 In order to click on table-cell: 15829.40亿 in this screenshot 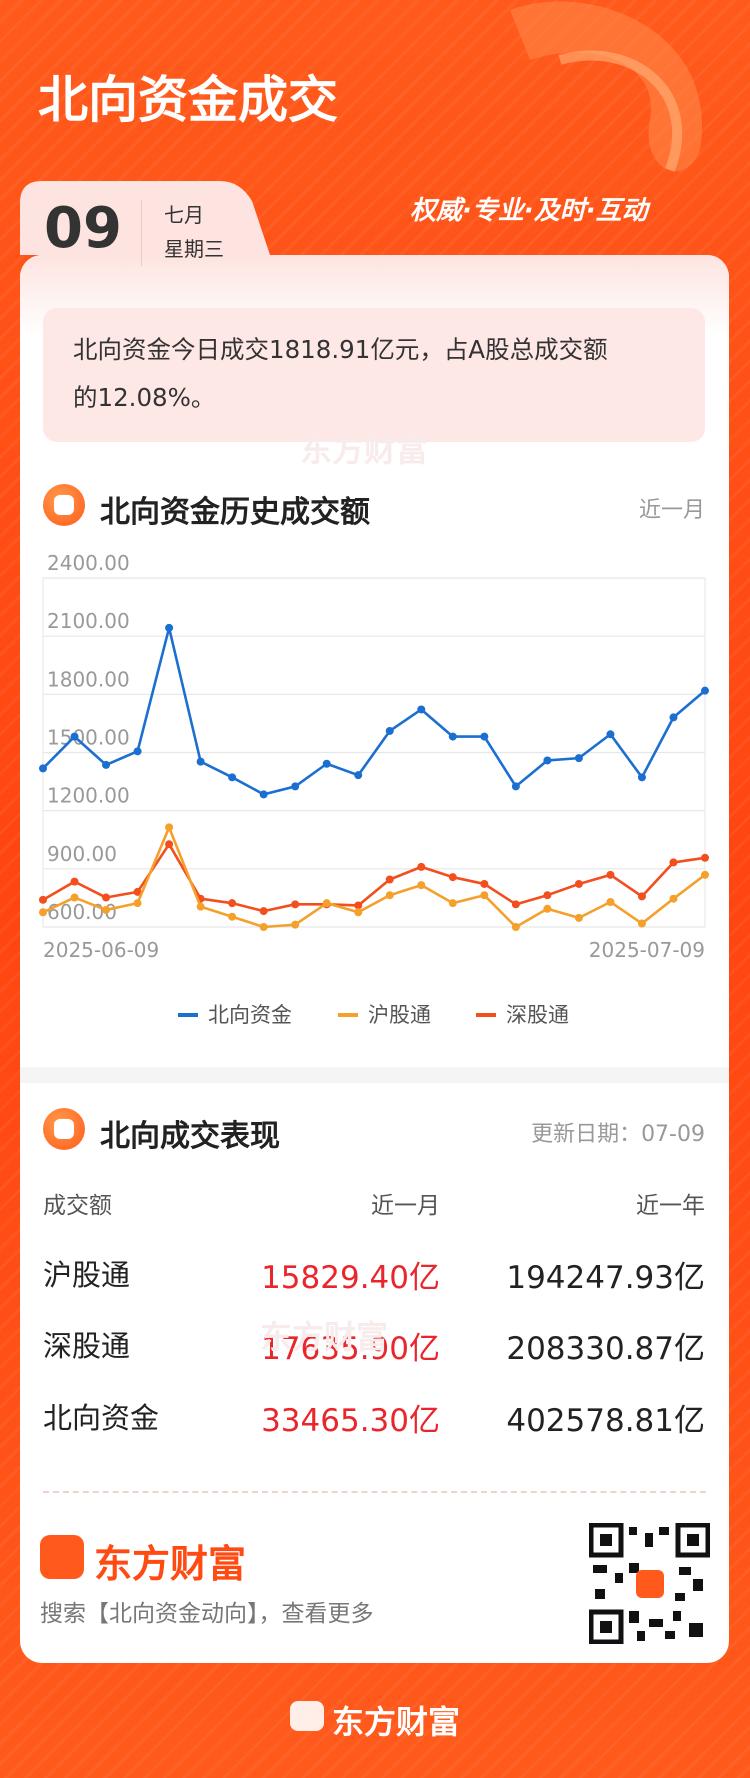, I will do `click(350, 1278)`.